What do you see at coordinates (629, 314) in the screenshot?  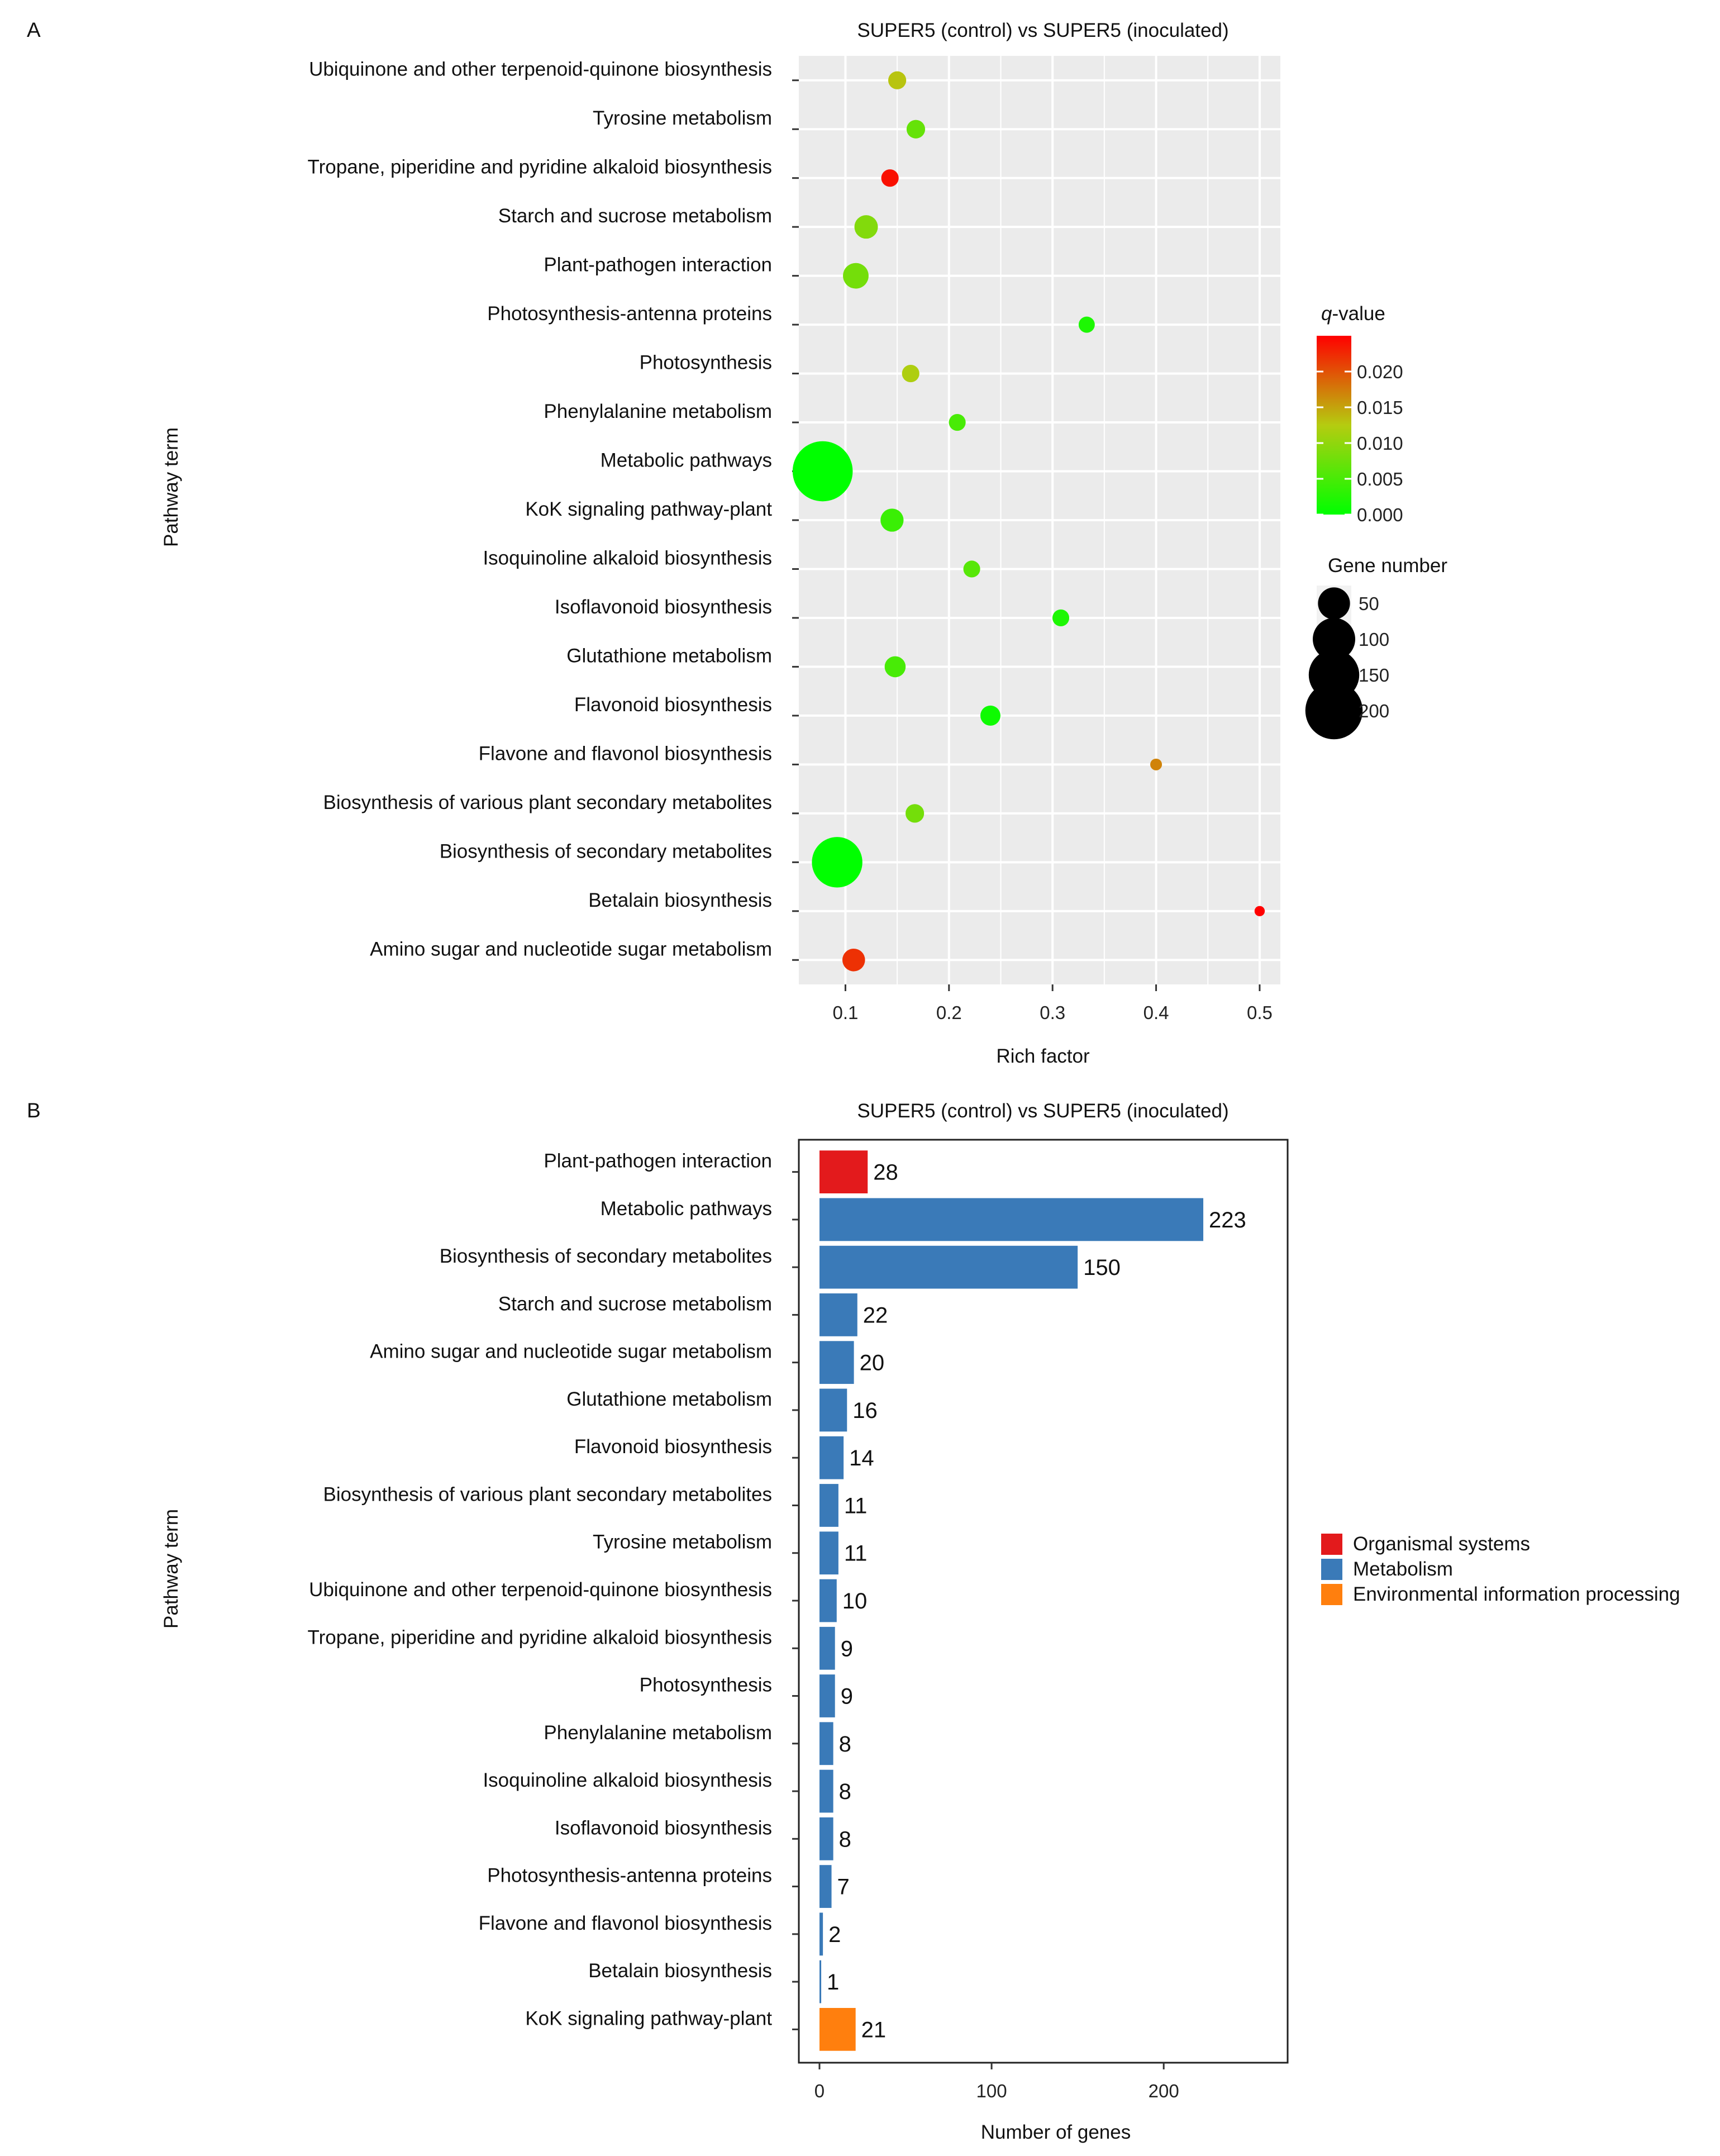 I see `panel-a-y-tick-label: Photosynthesis-antenna proteins` at bounding box center [629, 314].